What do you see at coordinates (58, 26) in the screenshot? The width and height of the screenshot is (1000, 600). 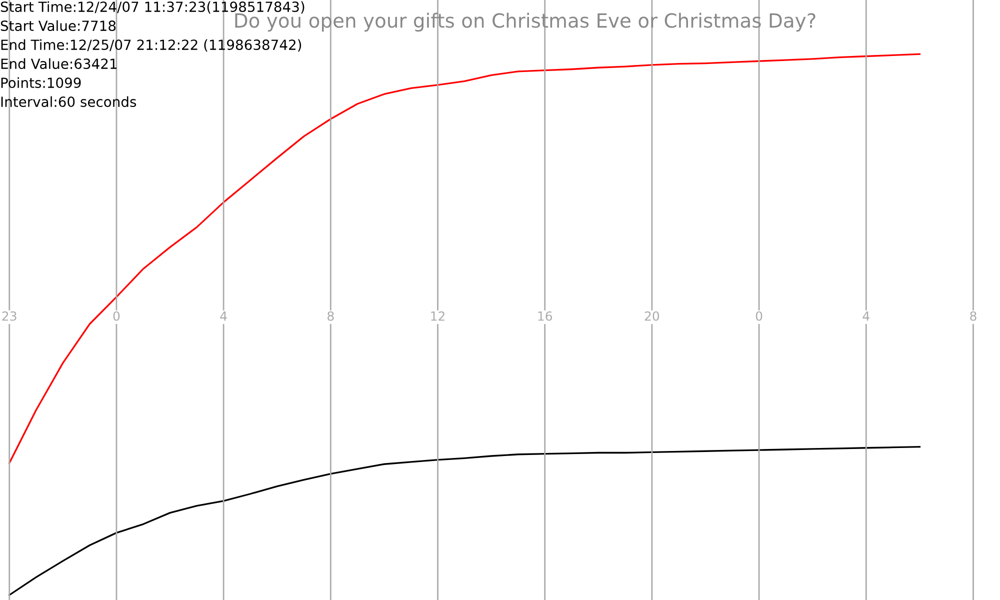 I see `text: Start Value:7718` at bounding box center [58, 26].